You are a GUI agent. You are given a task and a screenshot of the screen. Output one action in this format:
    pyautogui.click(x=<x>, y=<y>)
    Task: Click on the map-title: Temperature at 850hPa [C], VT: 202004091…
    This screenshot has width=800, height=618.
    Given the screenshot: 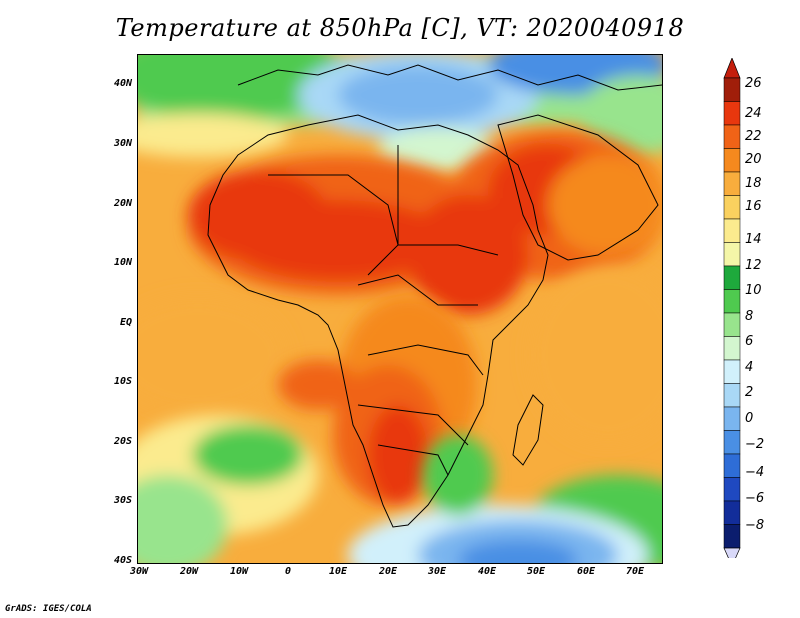 What is the action you would take?
    pyautogui.click(x=400, y=28)
    